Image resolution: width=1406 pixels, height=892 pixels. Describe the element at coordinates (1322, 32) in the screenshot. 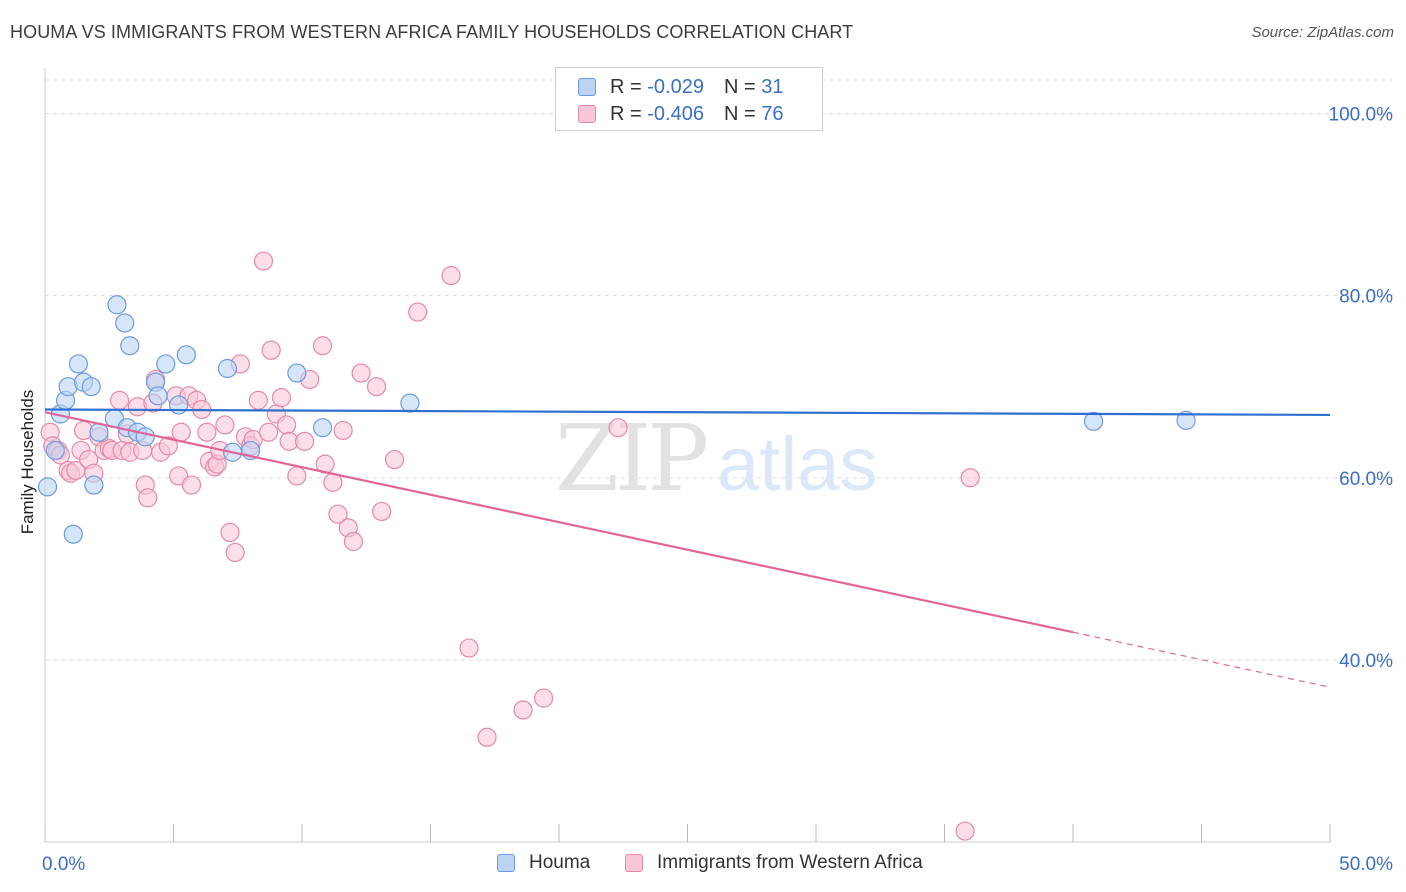

I see `chart-source: Source: ZipAtlas.com` at that location.